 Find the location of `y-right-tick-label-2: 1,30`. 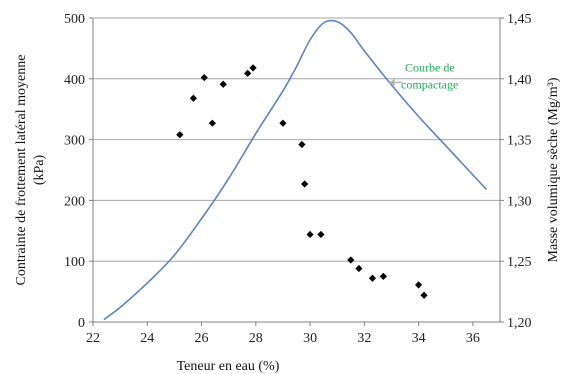

y-right-tick-label-2: 1,30 is located at coordinates (519, 201).